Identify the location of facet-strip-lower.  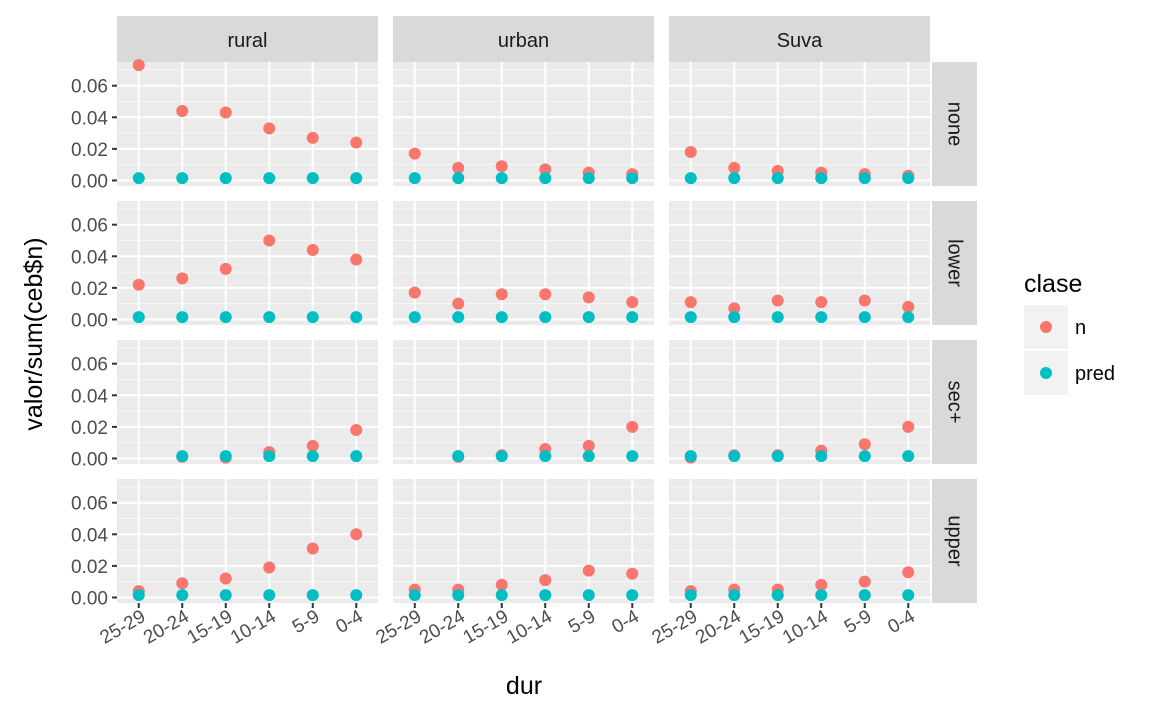
(954, 263).